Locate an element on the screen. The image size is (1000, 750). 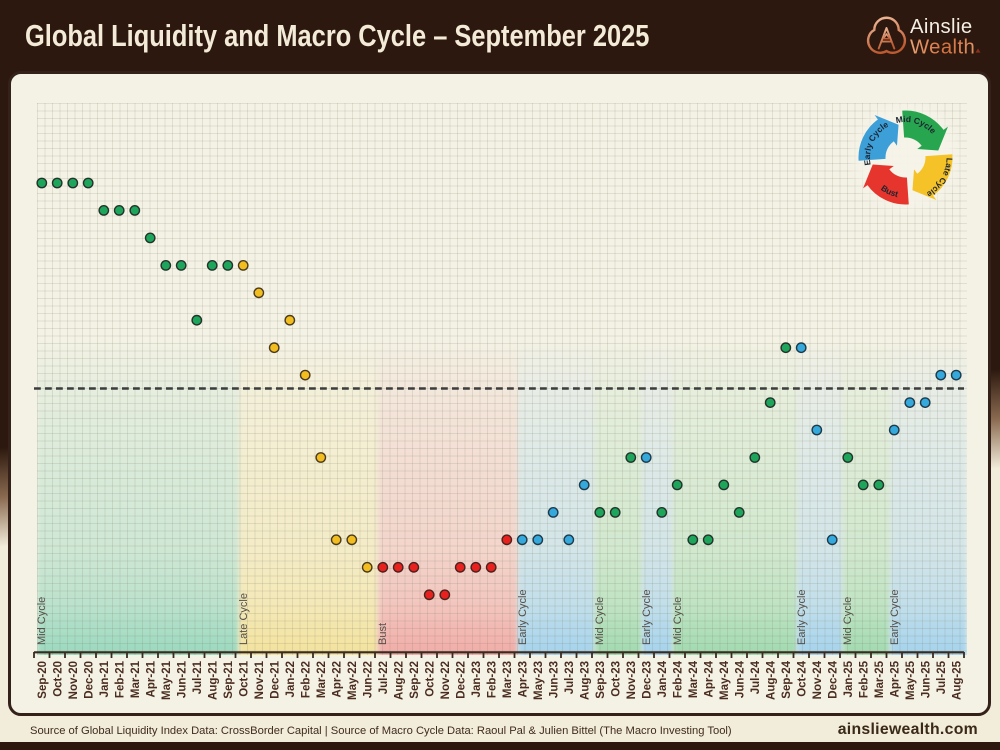
svg-text: Oct-22 is located at coordinates (430, 679).